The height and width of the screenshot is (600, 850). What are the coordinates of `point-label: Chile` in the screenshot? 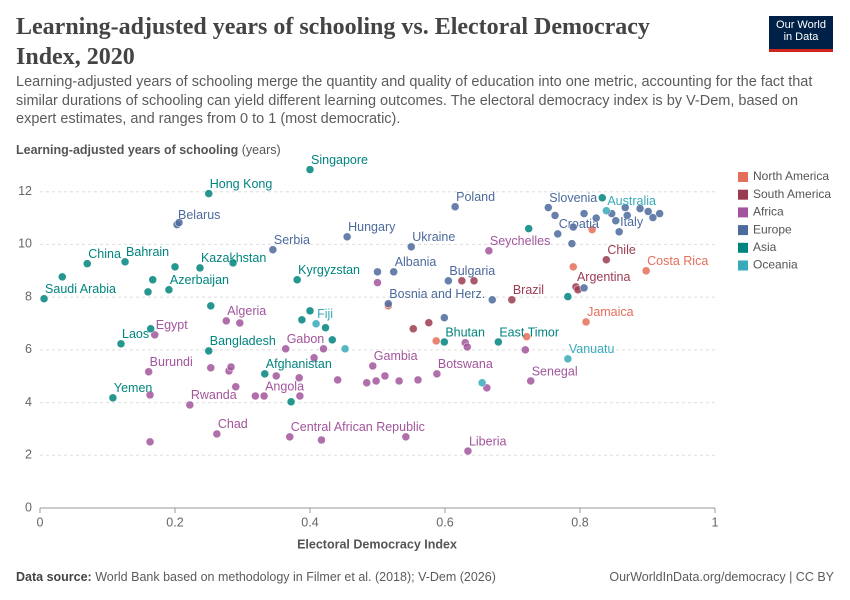 It's located at (621, 250).